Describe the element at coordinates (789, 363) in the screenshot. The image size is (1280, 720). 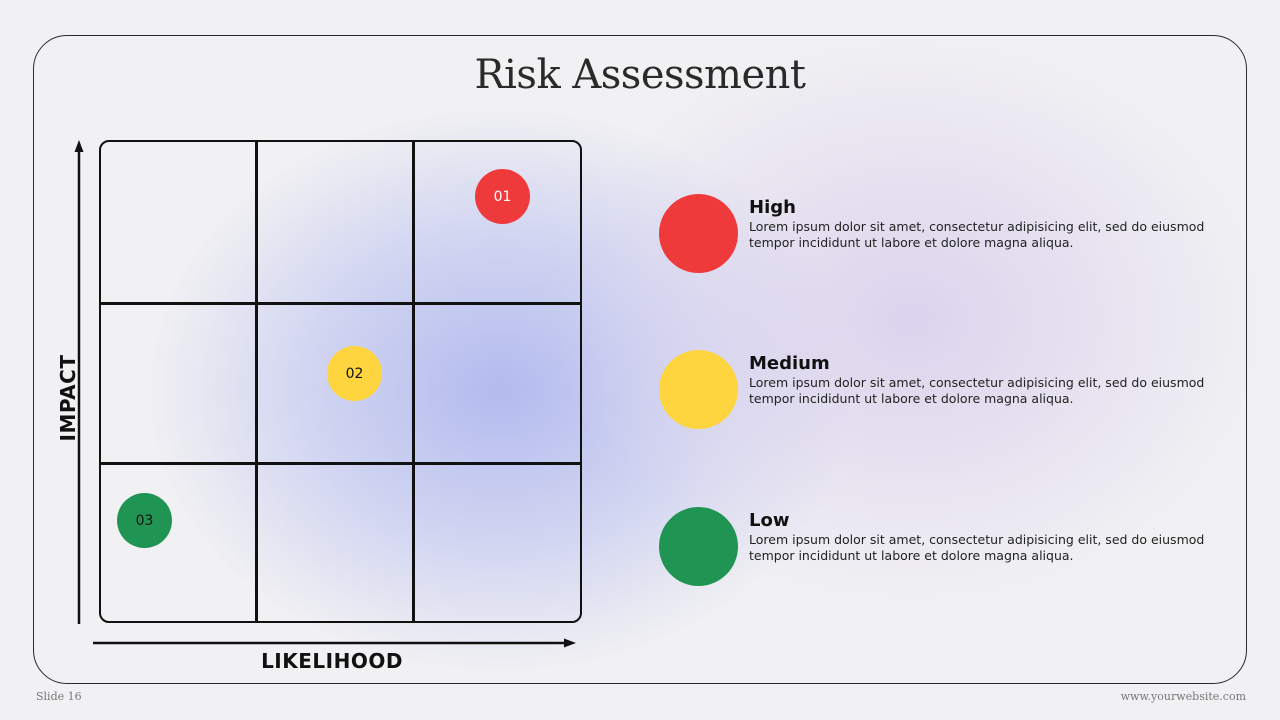
I see `legend-title-medium: Medium` at that location.